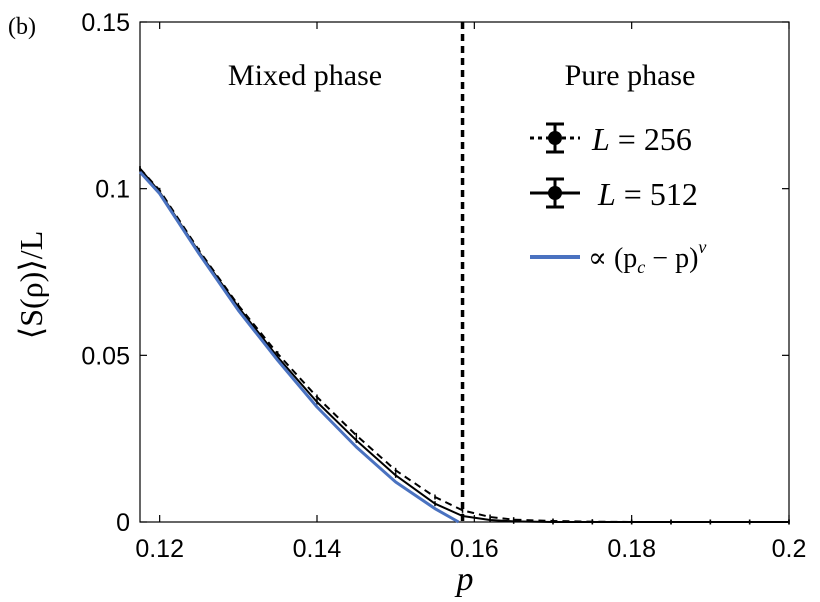 The image size is (820, 602). What do you see at coordinates (555, 138) in the screenshot?
I see `legend-l256-marker` at bounding box center [555, 138].